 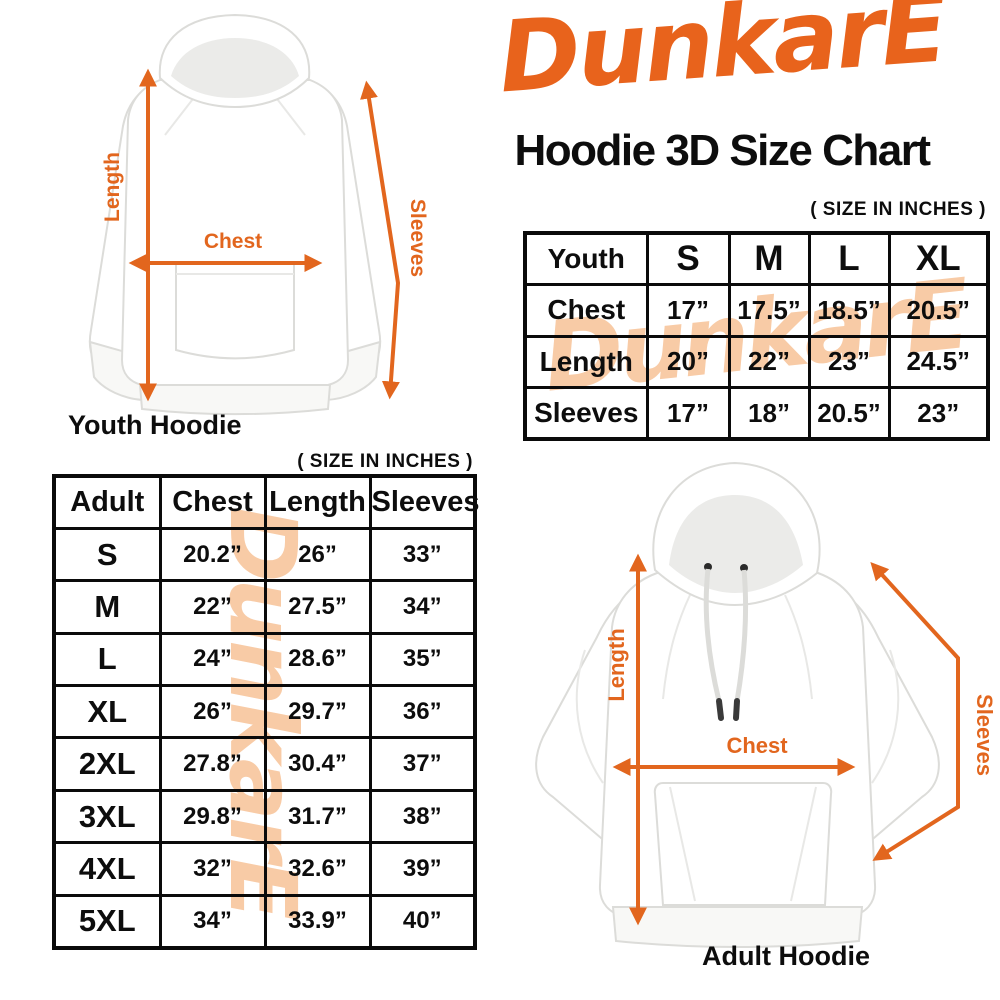 I want to click on youth-size-header: XL, so click(x=938, y=258).